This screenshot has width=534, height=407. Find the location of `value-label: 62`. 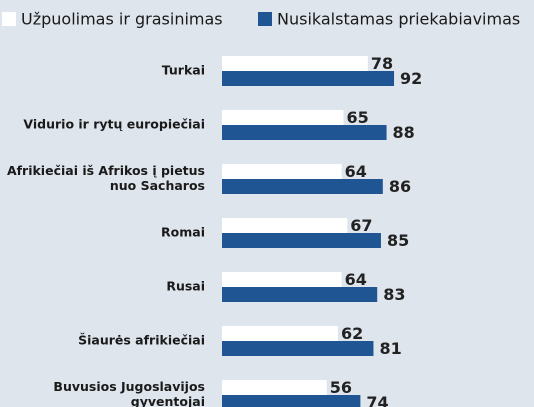

value-label: 62 is located at coordinates (352, 333).